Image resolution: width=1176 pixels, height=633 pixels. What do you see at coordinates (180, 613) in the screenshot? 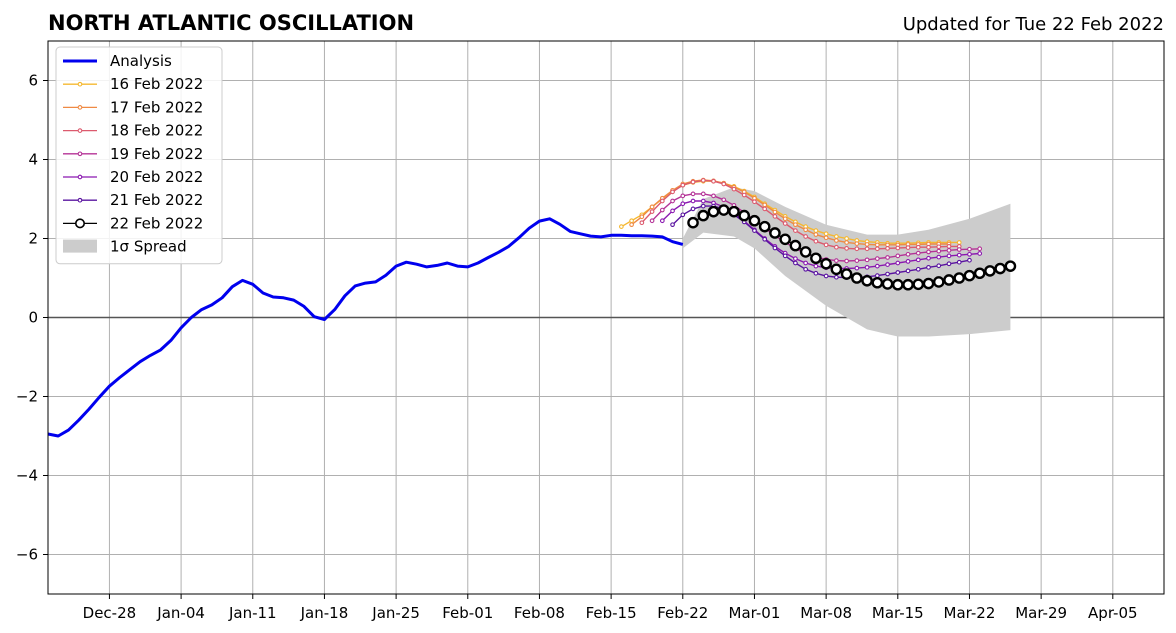
I see `x-tick-label: Jan-04` at bounding box center [180, 613].